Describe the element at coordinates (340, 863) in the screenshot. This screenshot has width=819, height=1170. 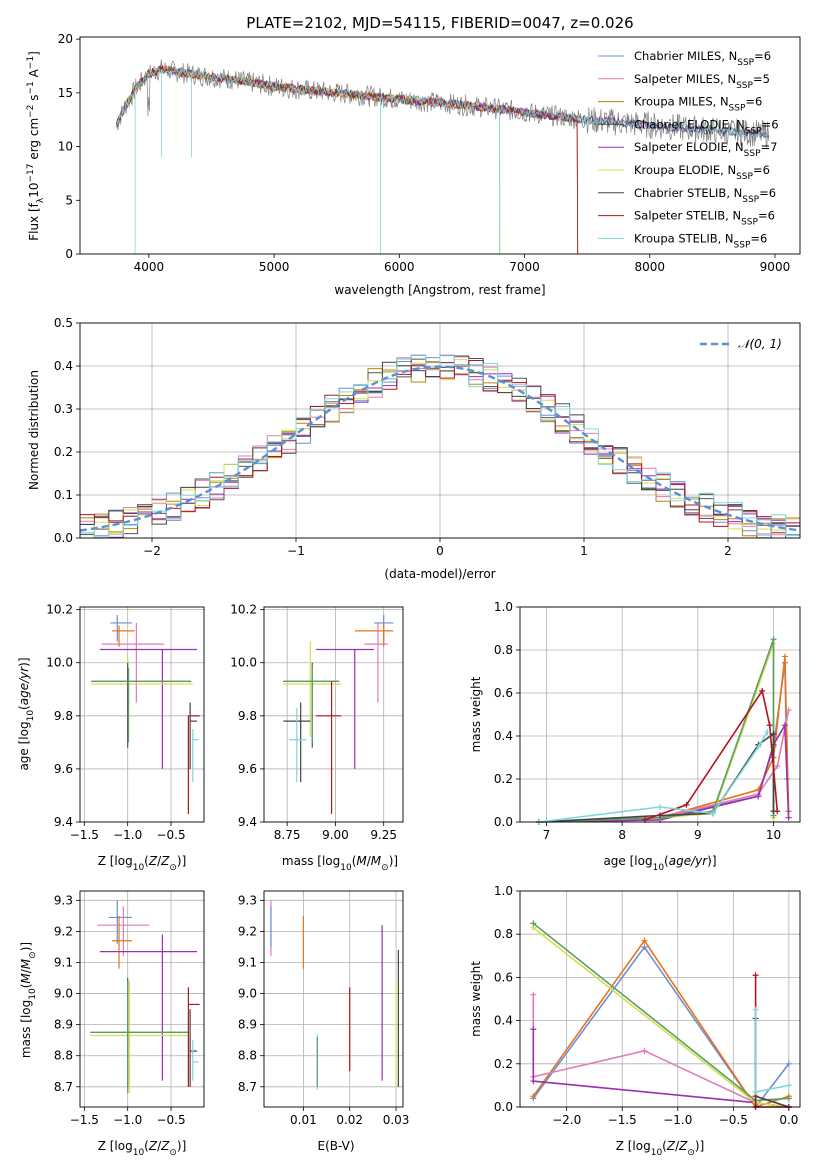
I see `x-axis-label: mass [log10(M/M⊙)]` at that location.